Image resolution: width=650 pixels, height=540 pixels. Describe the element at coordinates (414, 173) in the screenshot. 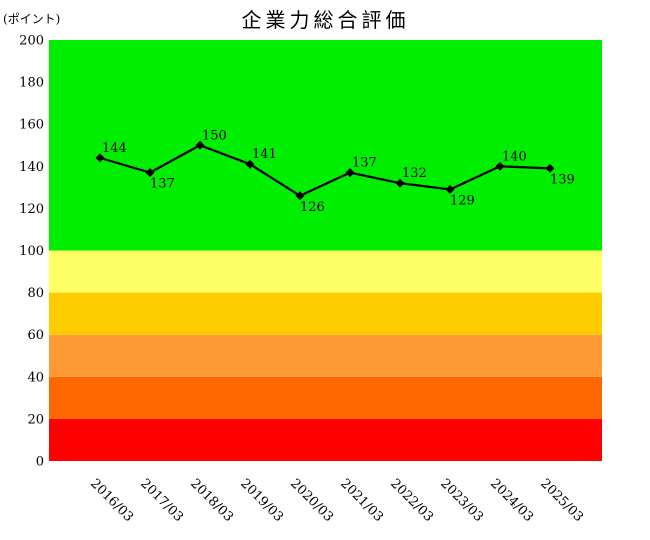

I see `data-point-label: 132` at that location.